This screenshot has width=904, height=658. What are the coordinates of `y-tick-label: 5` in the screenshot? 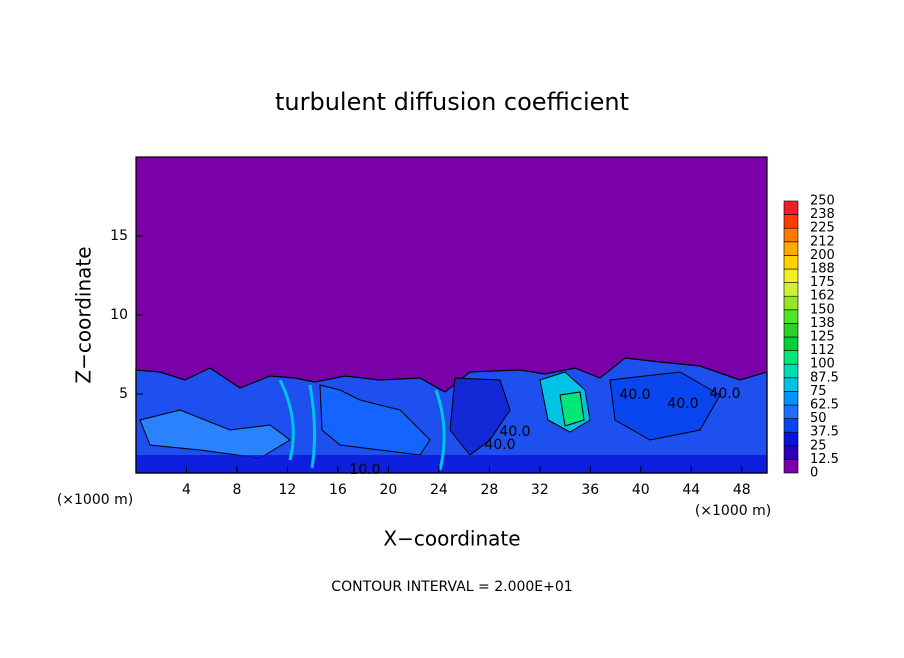 It's located at (123, 394).